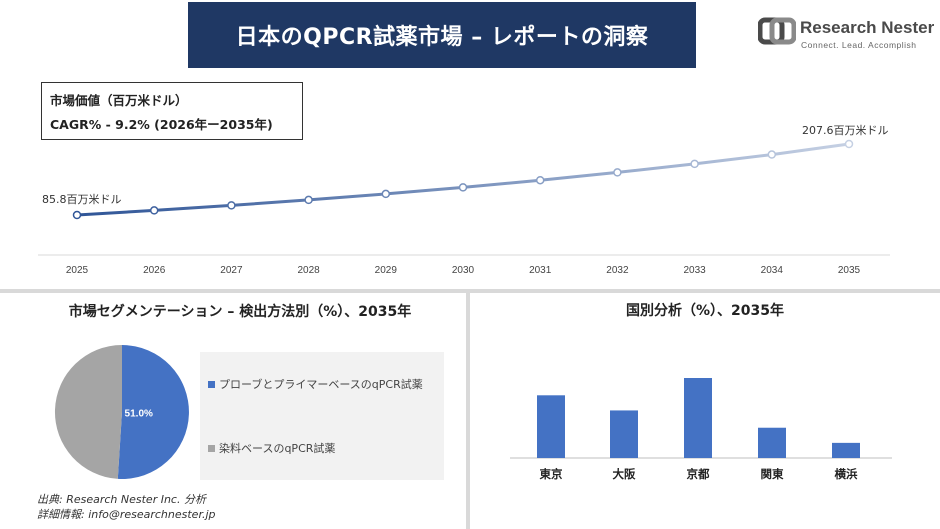 The image size is (940, 529). Describe the element at coordinates (386, 270) in the screenshot. I see `x-tick-label: 2029` at that location.